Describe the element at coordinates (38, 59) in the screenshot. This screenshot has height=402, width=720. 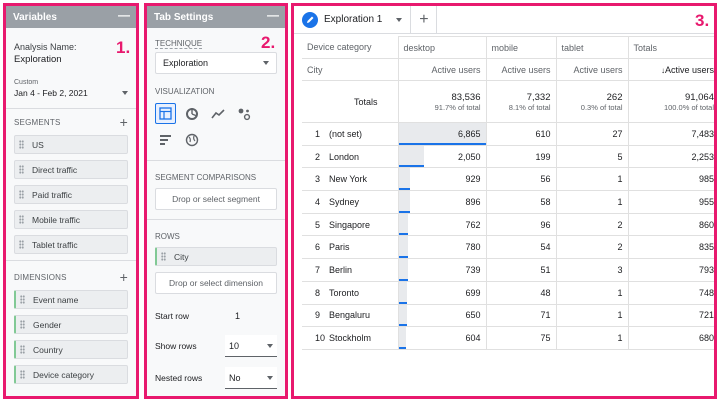
I see `analysis-name-field: Exploration` at that location.